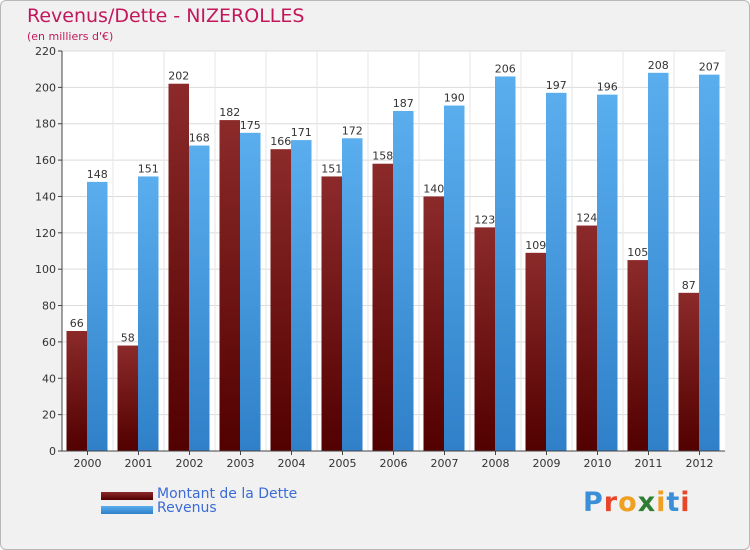 This screenshot has height=550, width=750. Describe the element at coordinates (547, 463) in the screenshot. I see `x-tick-label: 2009` at that location.